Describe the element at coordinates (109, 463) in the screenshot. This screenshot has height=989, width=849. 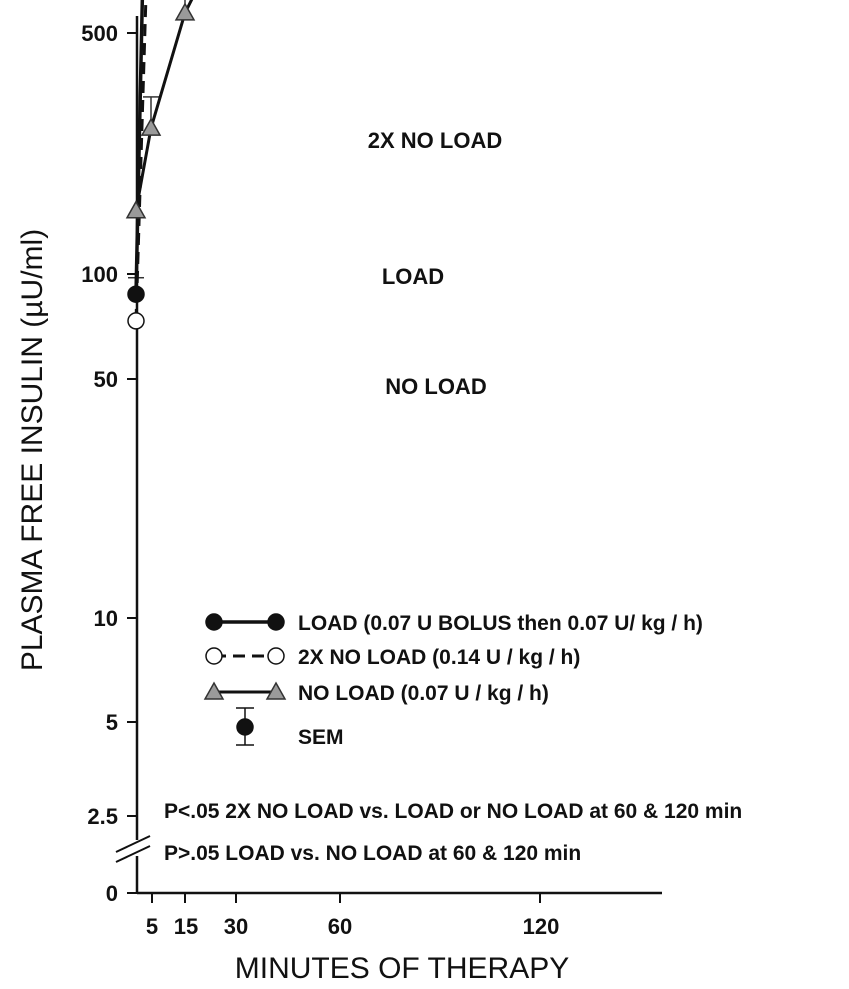
I see `y-ticks: 500 100 50 10 5 2.5 0` at that location.